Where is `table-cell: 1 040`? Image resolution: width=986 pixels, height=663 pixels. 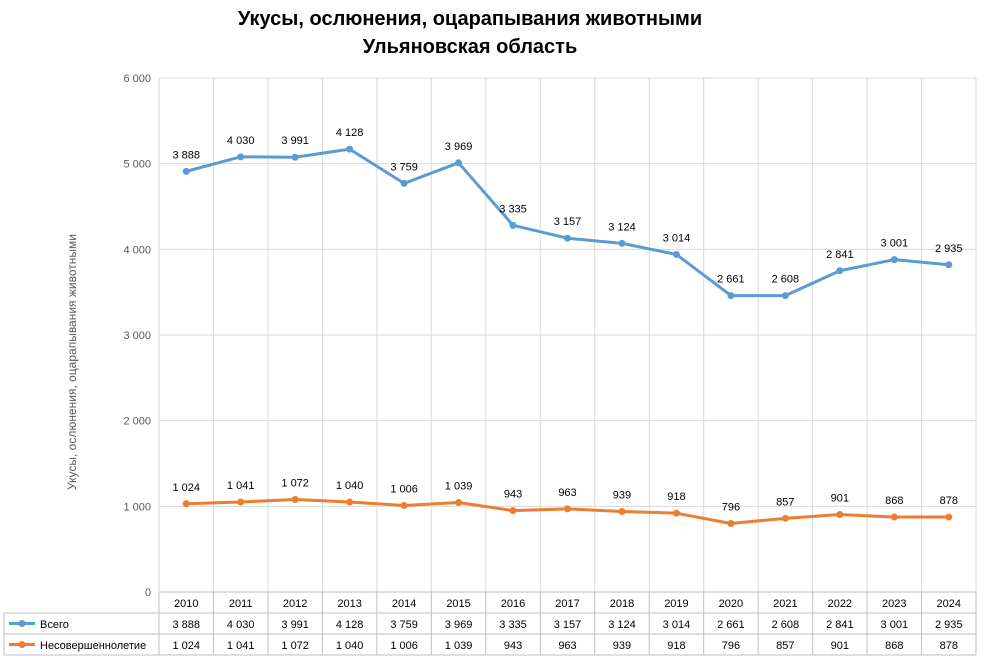
table-cell: 1 040 is located at coordinates (350, 646).